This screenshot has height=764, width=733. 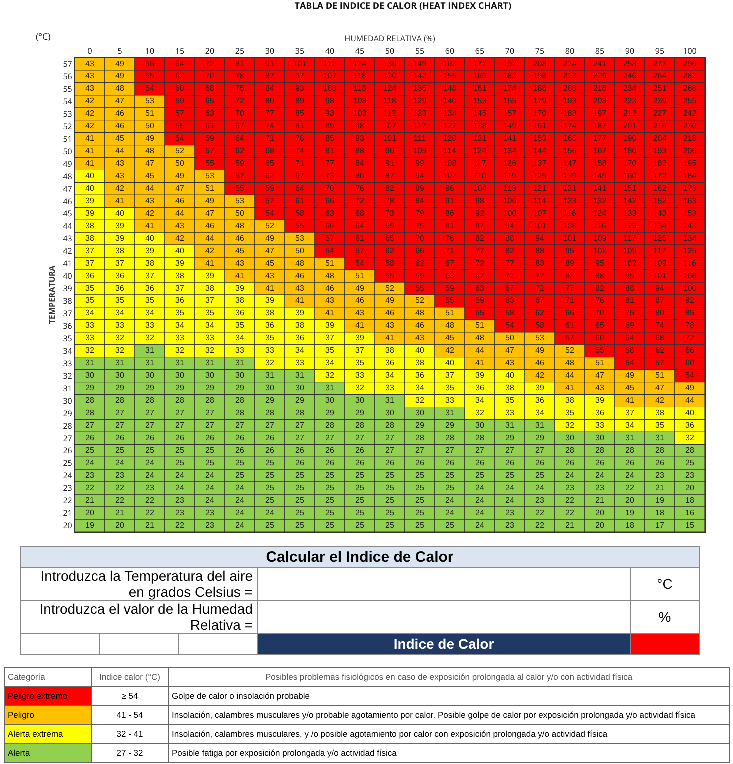 What do you see at coordinates (360, 351) in the screenshot?
I see `data-label: 37` at bounding box center [360, 351].